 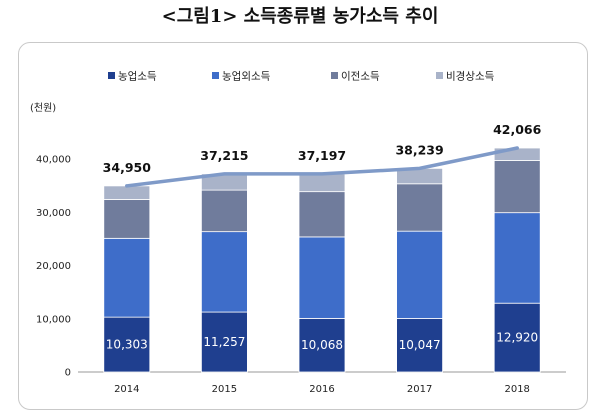 I want to click on total-label-2018: 42,066, so click(x=517, y=129).